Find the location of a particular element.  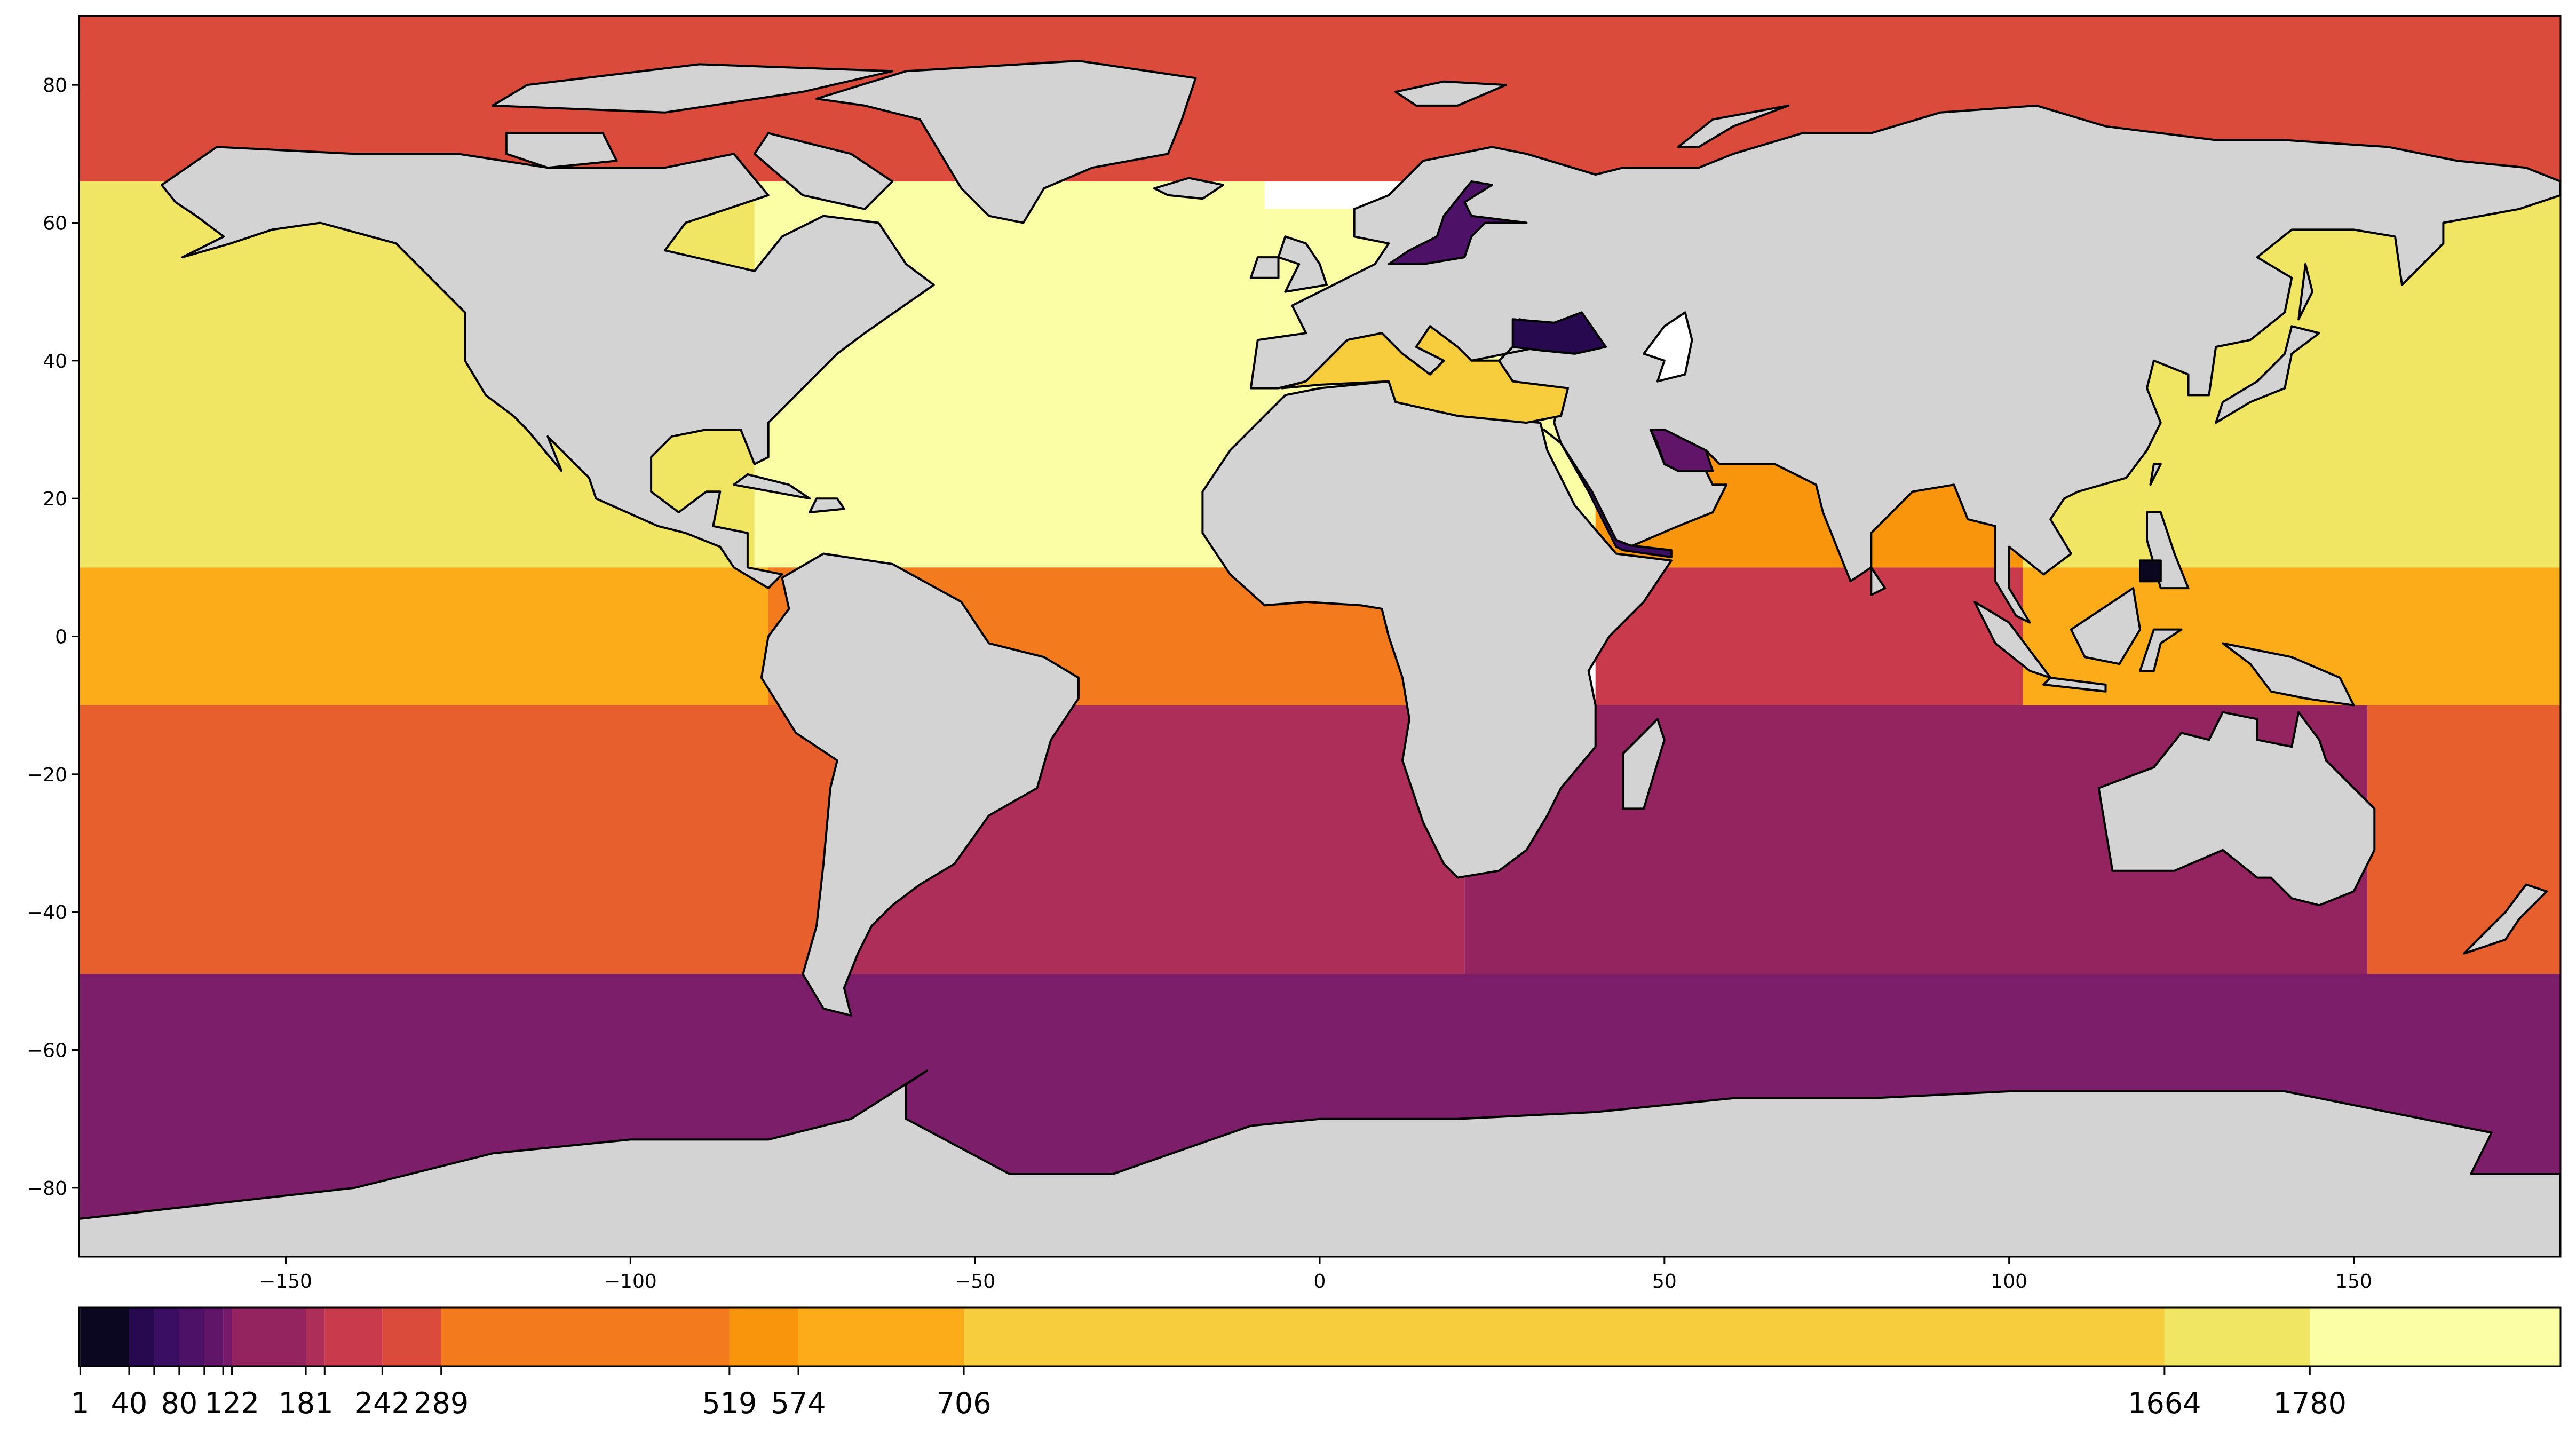

x-tick-label: −100 is located at coordinates (630, 1282).